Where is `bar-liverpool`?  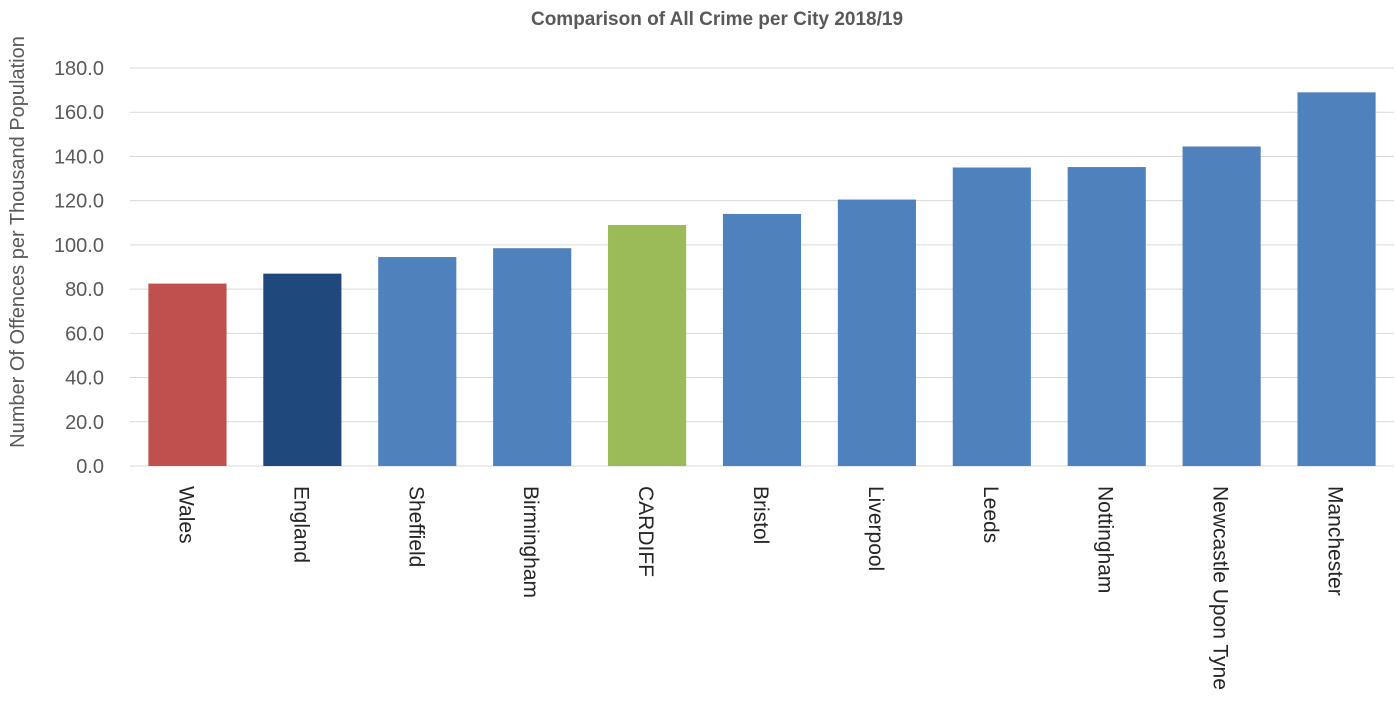
bar-liverpool is located at coordinates (876, 333).